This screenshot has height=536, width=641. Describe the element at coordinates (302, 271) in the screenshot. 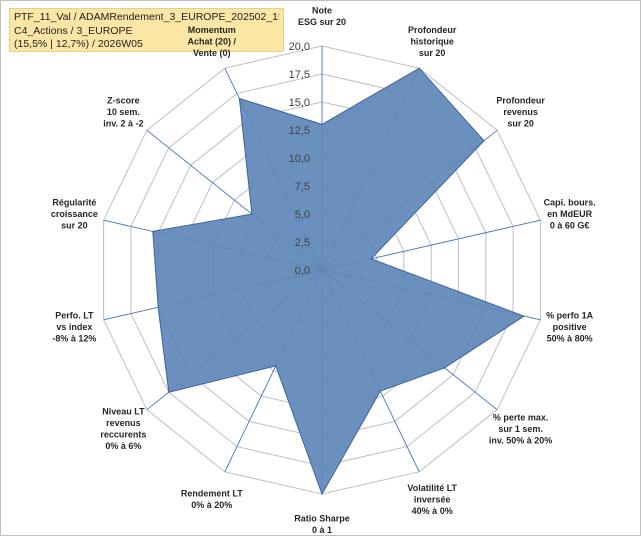

I see `tick-label: 0,0` at that location.